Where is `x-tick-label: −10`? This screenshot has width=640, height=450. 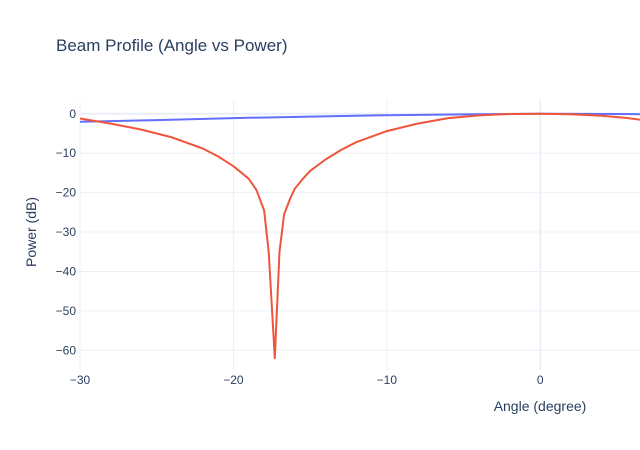 x-tick-label: −10 is located at coordinates (387, 380).